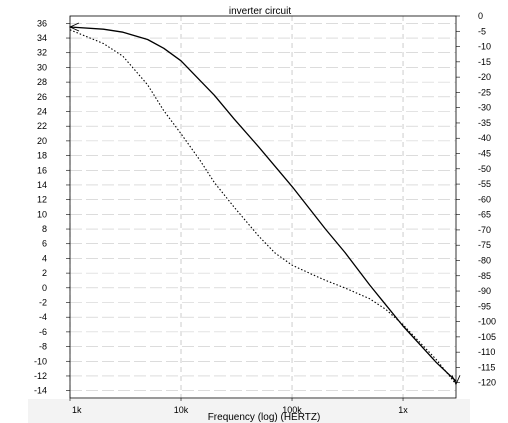 The height and width of the screenshot is (423, 508). Describe the element at coordinates (484, 62) in the screenshot. I see `y-tick-label-right: -15` at that location.